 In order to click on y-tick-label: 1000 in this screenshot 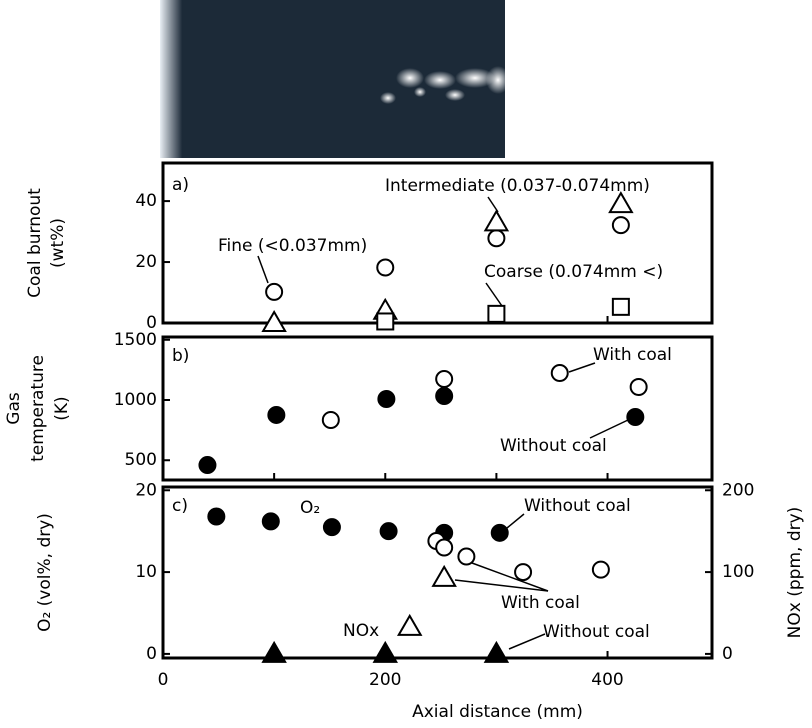, I will do `click(135, 400)`.